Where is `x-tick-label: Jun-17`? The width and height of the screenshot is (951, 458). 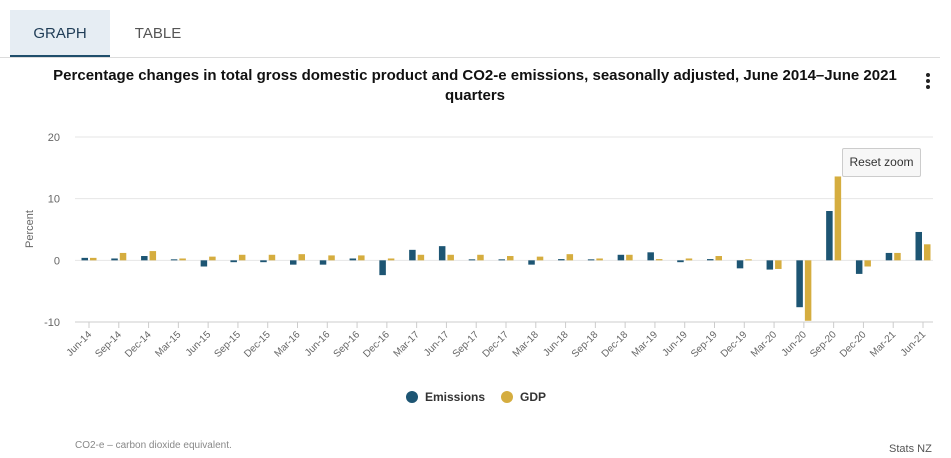
x-tick-label: Jun-17 is located at coordinates (437, 344).